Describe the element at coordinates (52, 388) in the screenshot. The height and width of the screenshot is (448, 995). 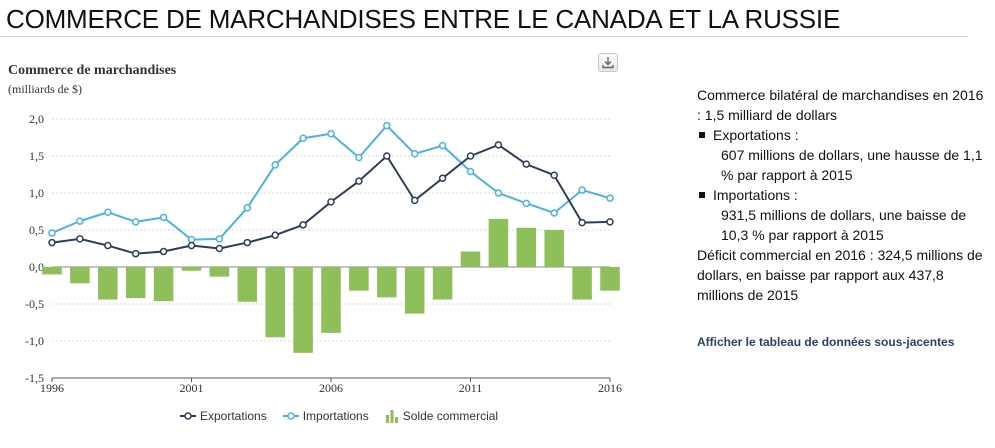
I see `x-tick-label: 1996` at that location.